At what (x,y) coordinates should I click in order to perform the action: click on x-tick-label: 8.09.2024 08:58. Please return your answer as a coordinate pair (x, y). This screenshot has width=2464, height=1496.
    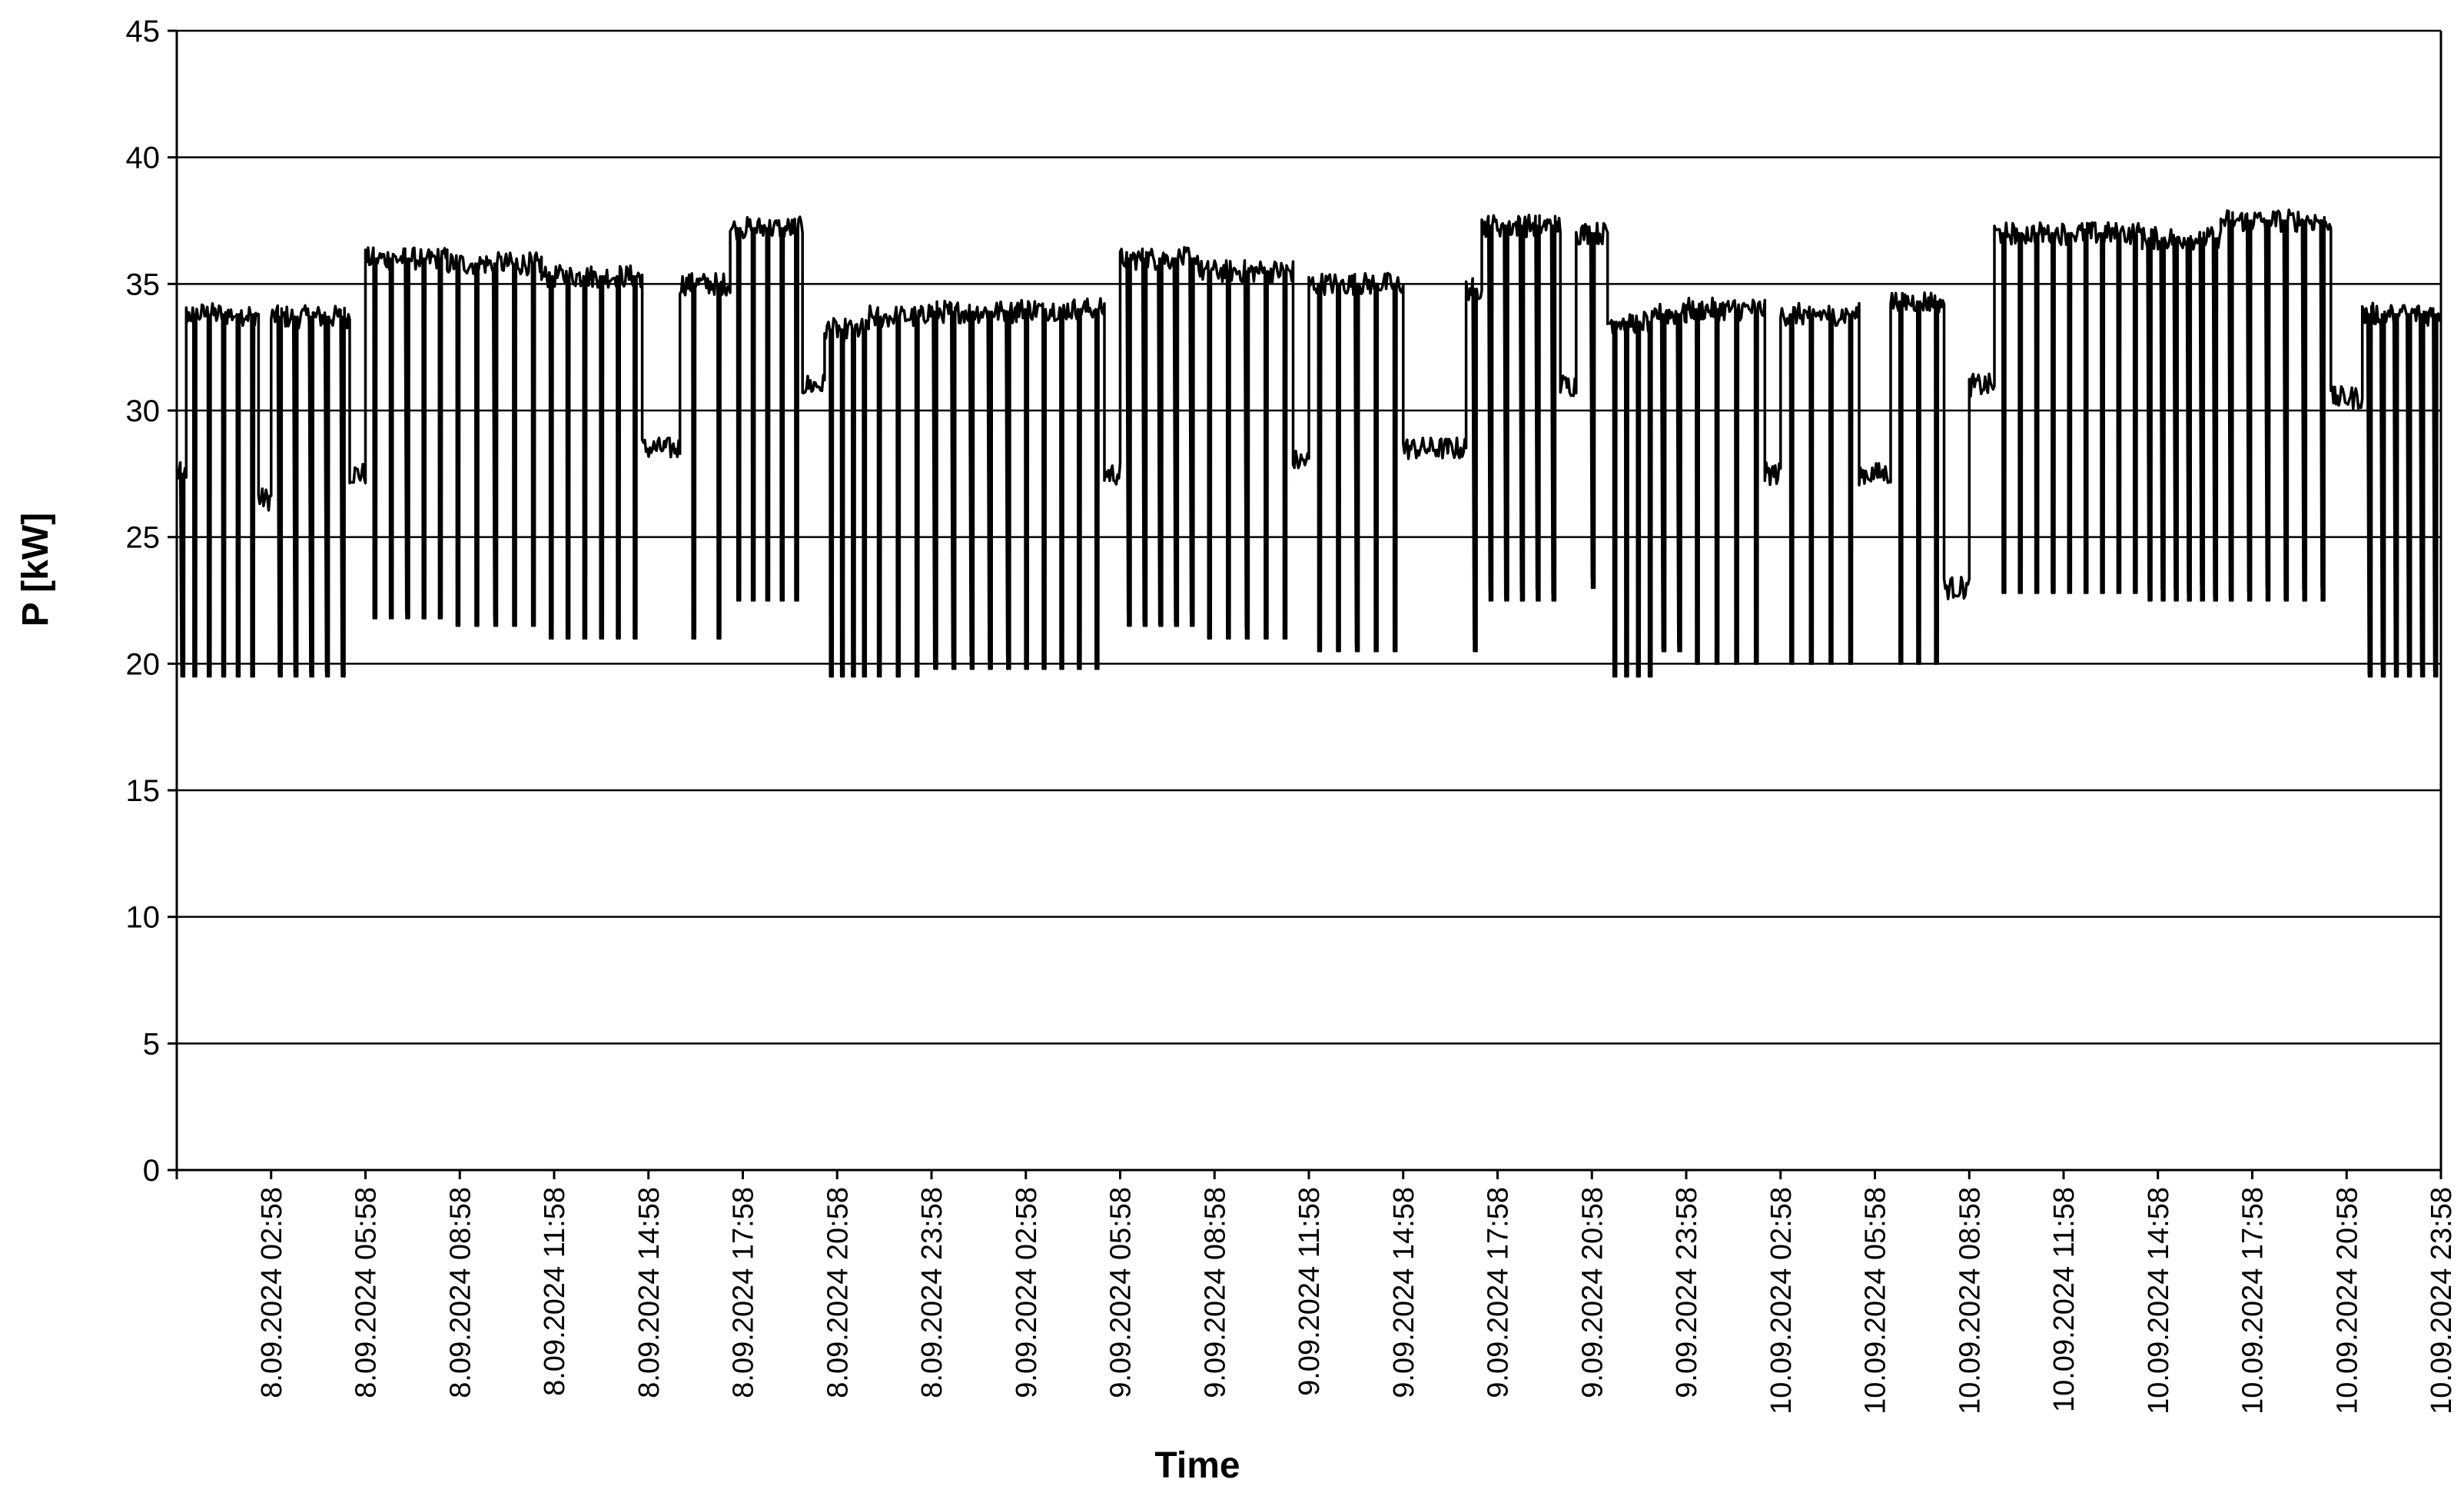
    Looking at the image, I should click on (460, 1293).